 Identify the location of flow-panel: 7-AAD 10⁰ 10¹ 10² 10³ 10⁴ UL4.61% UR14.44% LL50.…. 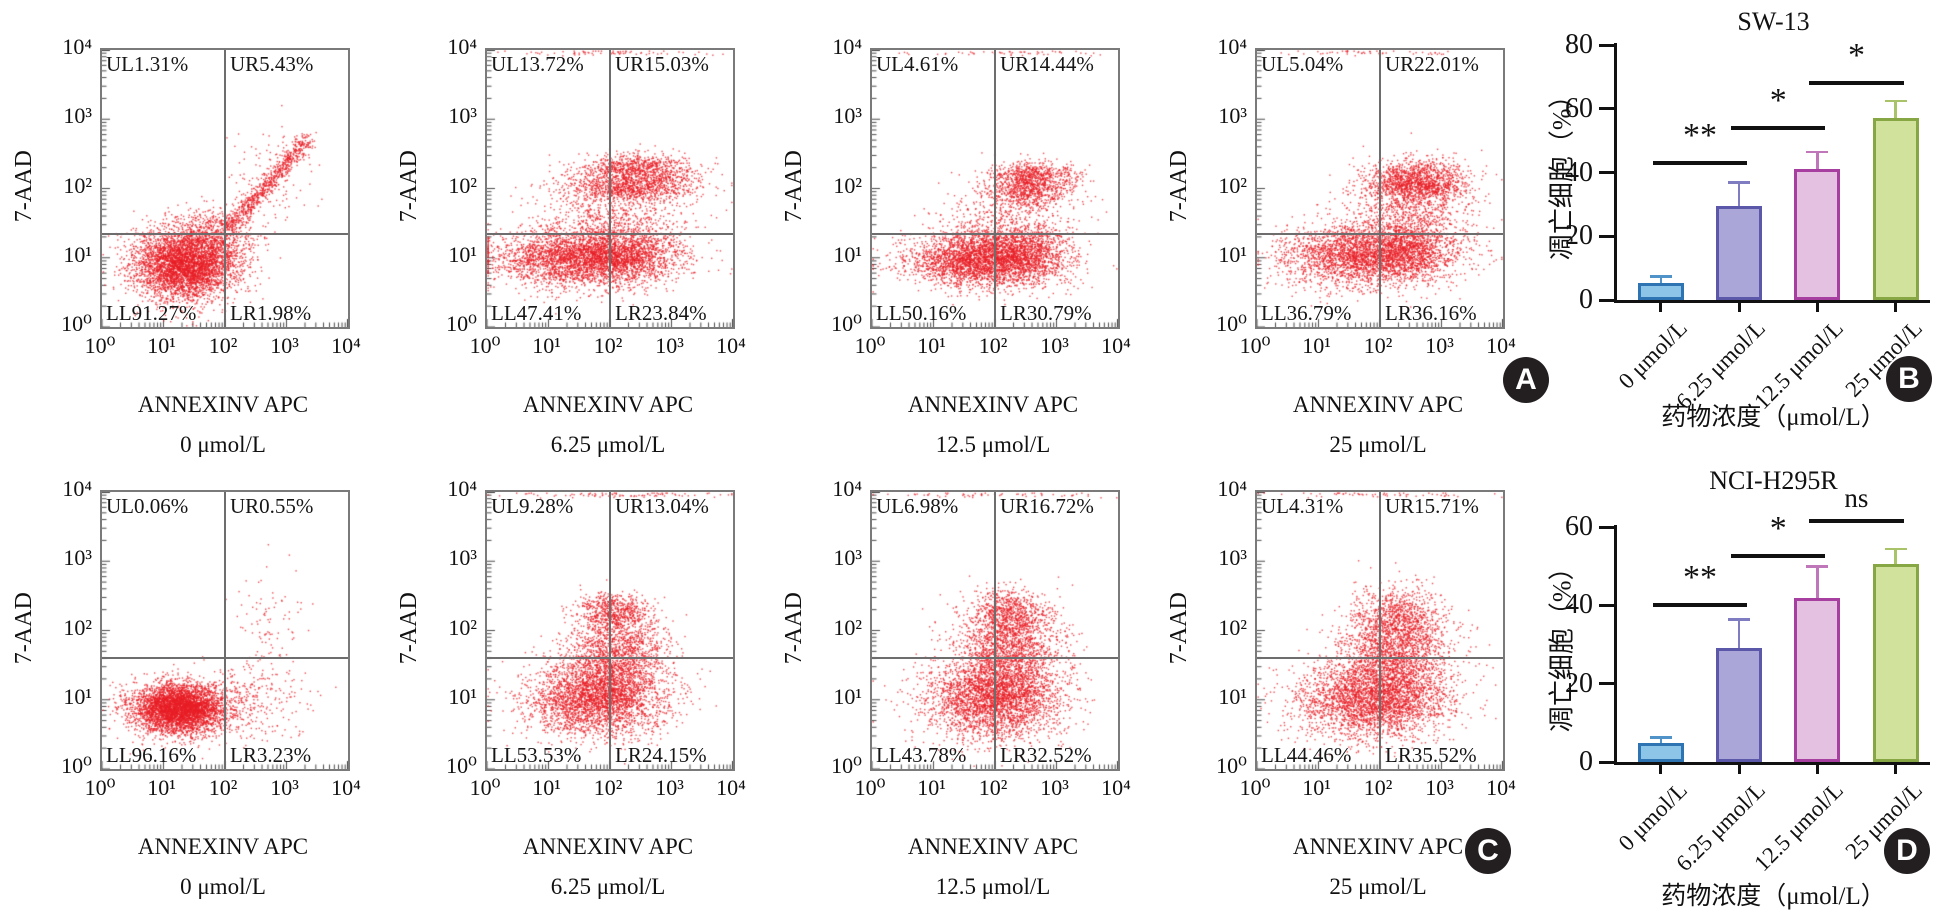
(962, 236).